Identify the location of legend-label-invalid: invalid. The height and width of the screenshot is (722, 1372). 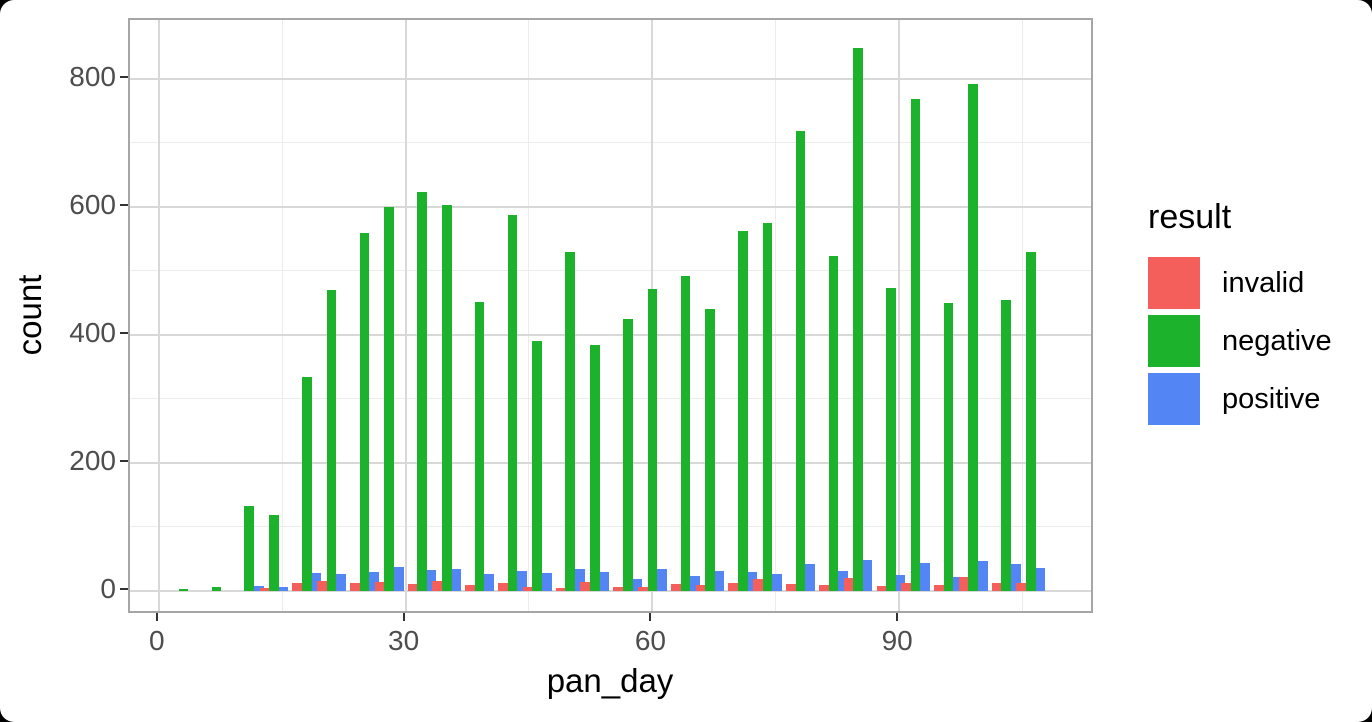
(1263, 282).